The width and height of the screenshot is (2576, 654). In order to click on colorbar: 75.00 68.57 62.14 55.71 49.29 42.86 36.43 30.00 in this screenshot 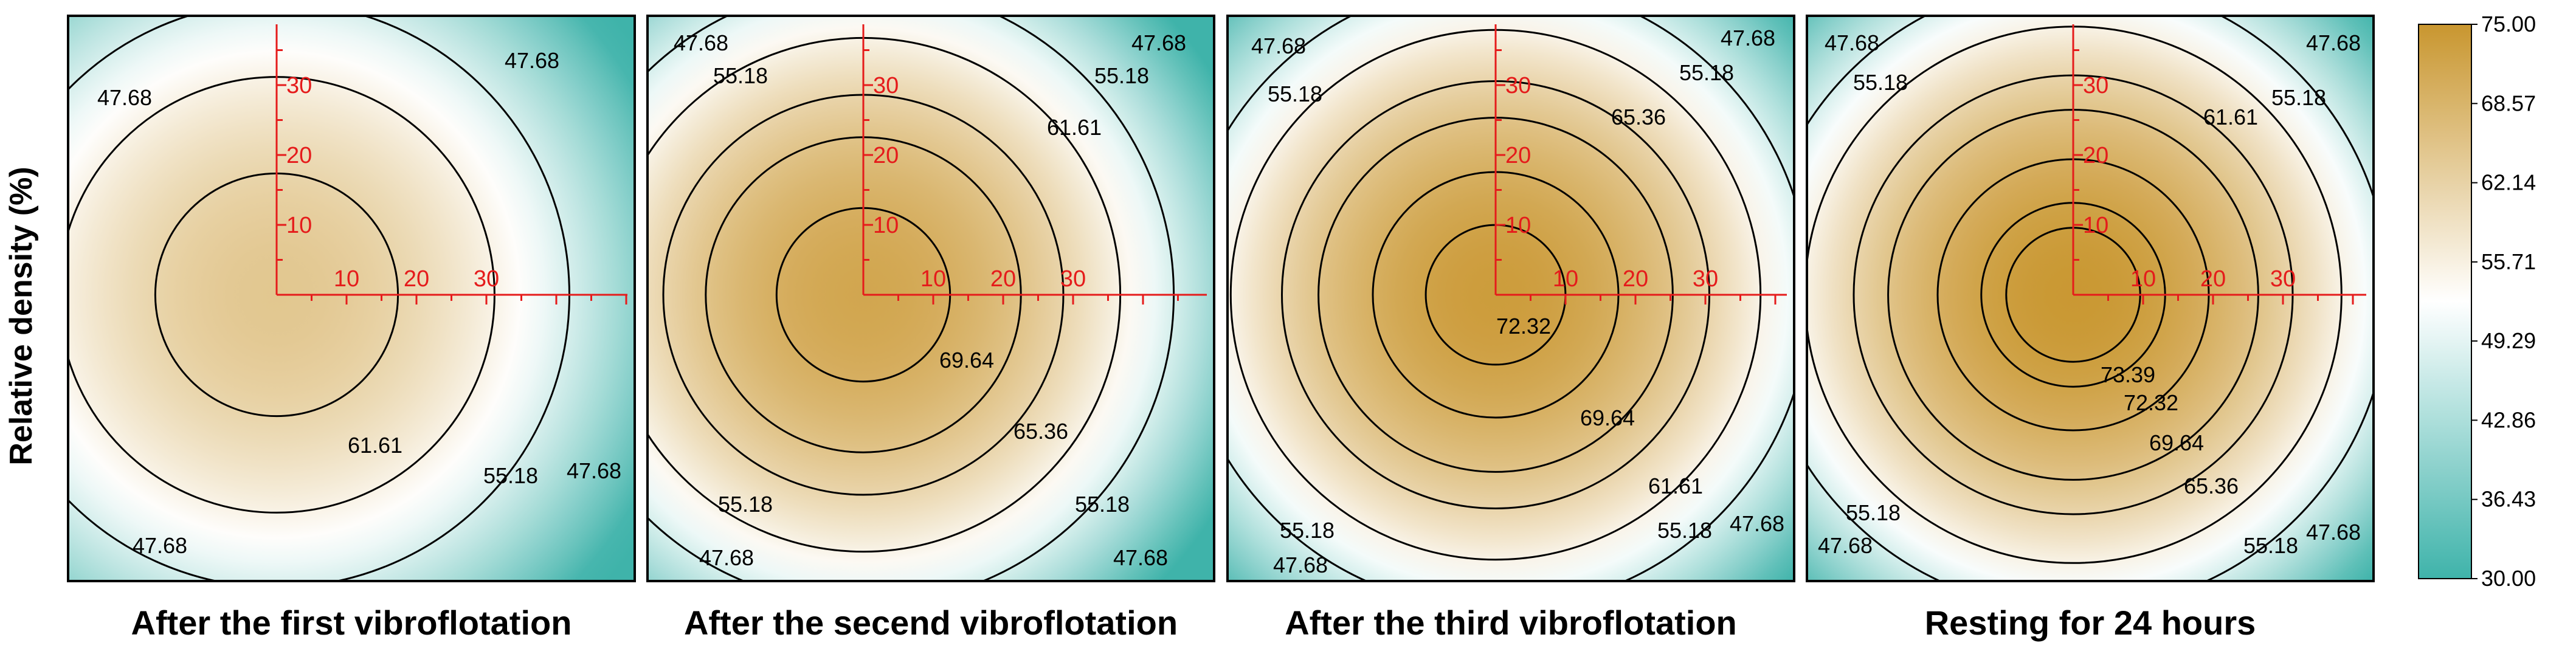, I will do `click(2477, 301)`.